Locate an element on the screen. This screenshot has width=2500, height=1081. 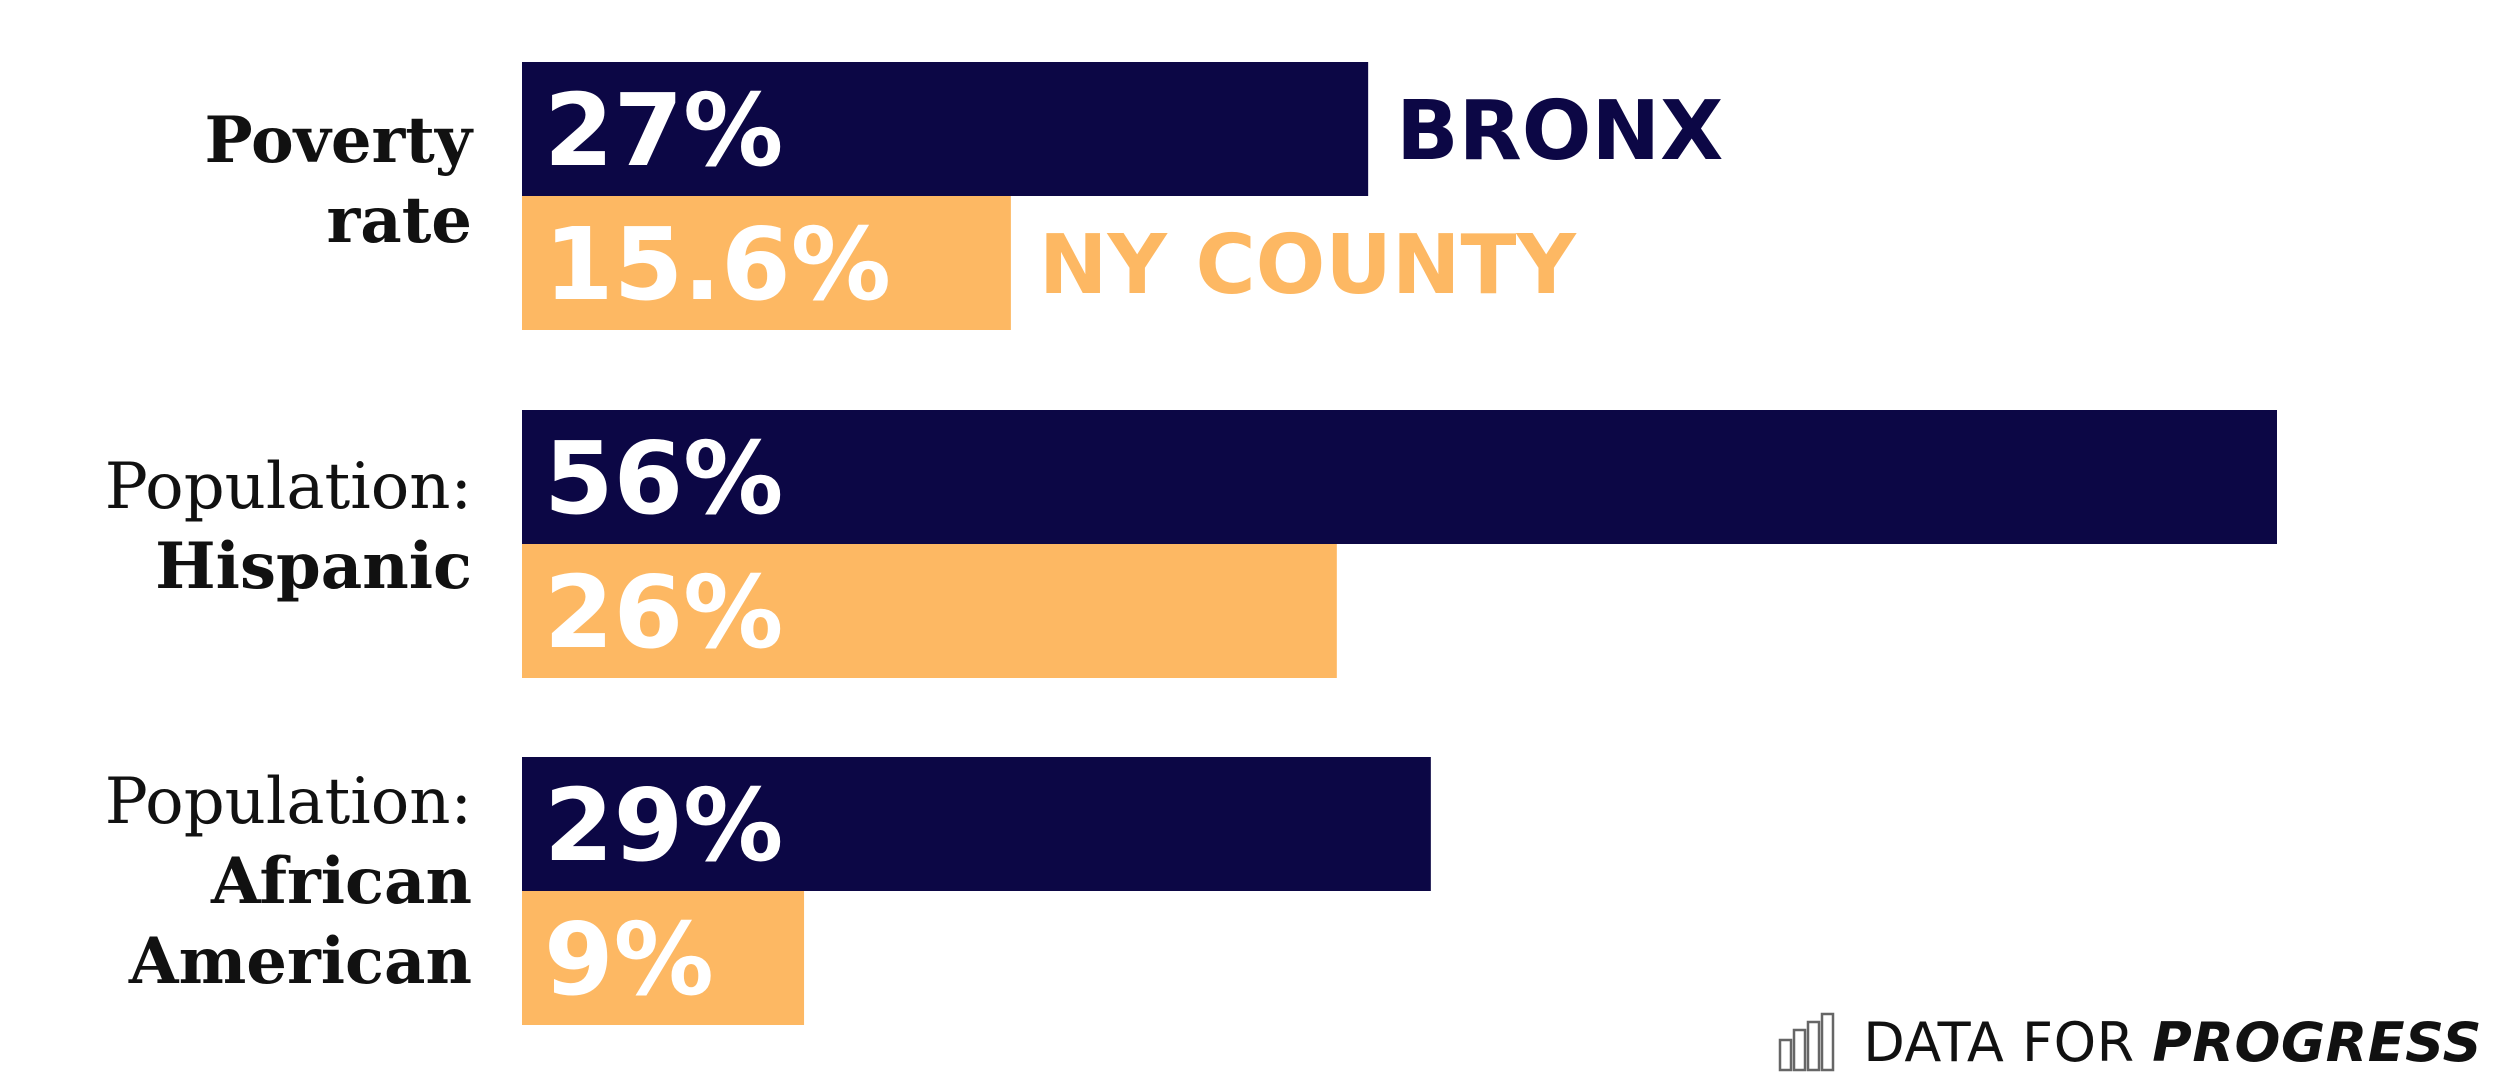
brand-wordmark: DATA FOR PROGRESS is located at coordinates (2172, 1042).